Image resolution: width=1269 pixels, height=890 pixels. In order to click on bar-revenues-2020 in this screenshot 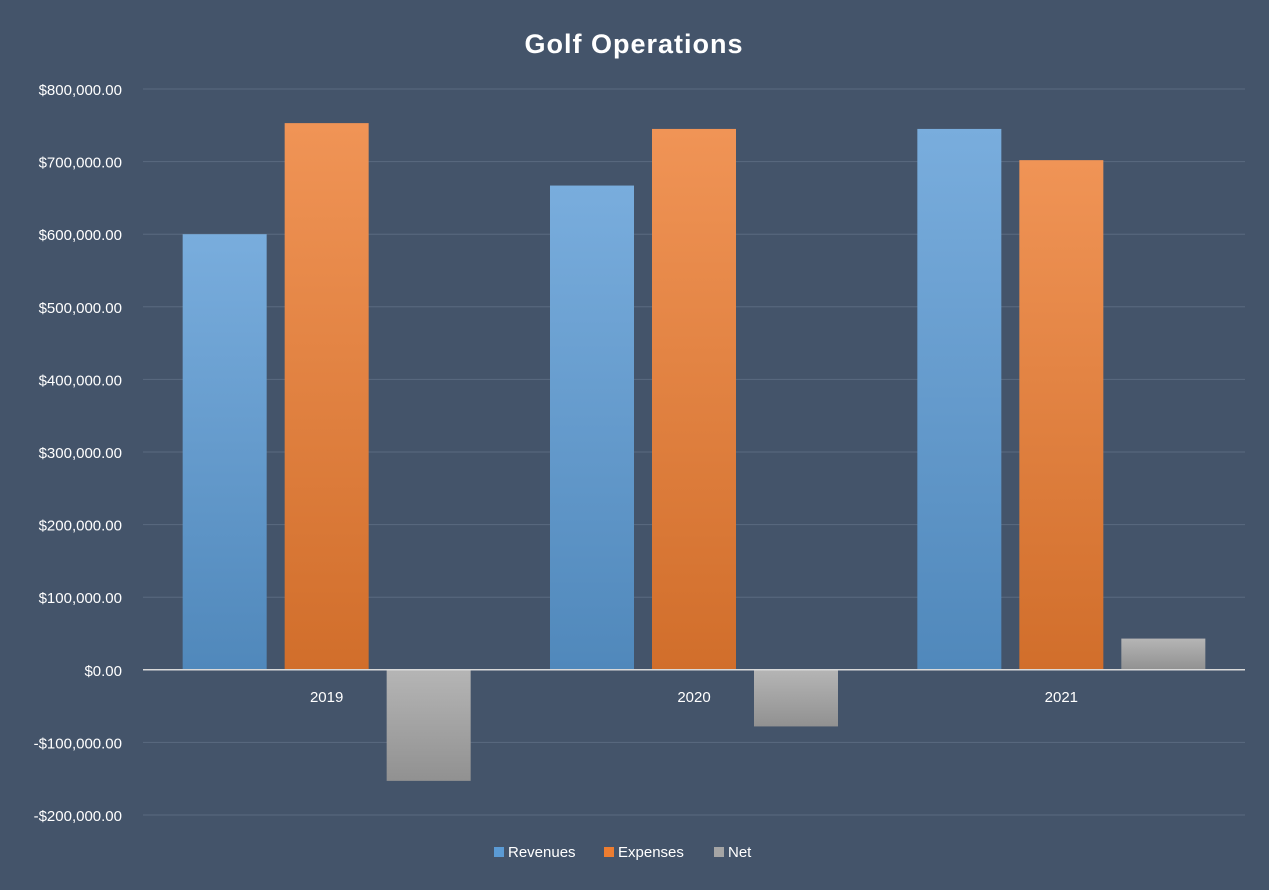, I will do `click(592, 427)`.